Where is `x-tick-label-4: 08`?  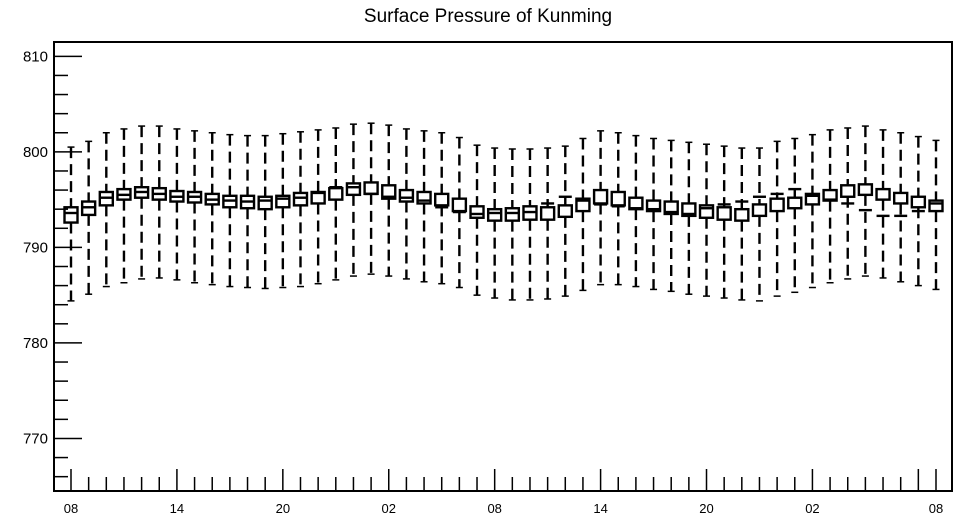
x-tick-label-4: 08 is located at coordinates (494, 508).